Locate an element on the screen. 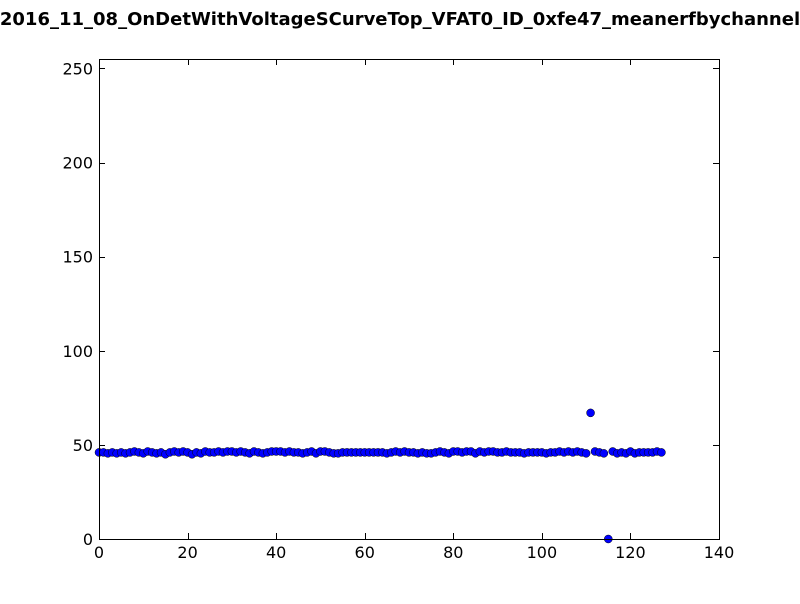  x-tick-label: 60 is located at coordinates (365, 552).